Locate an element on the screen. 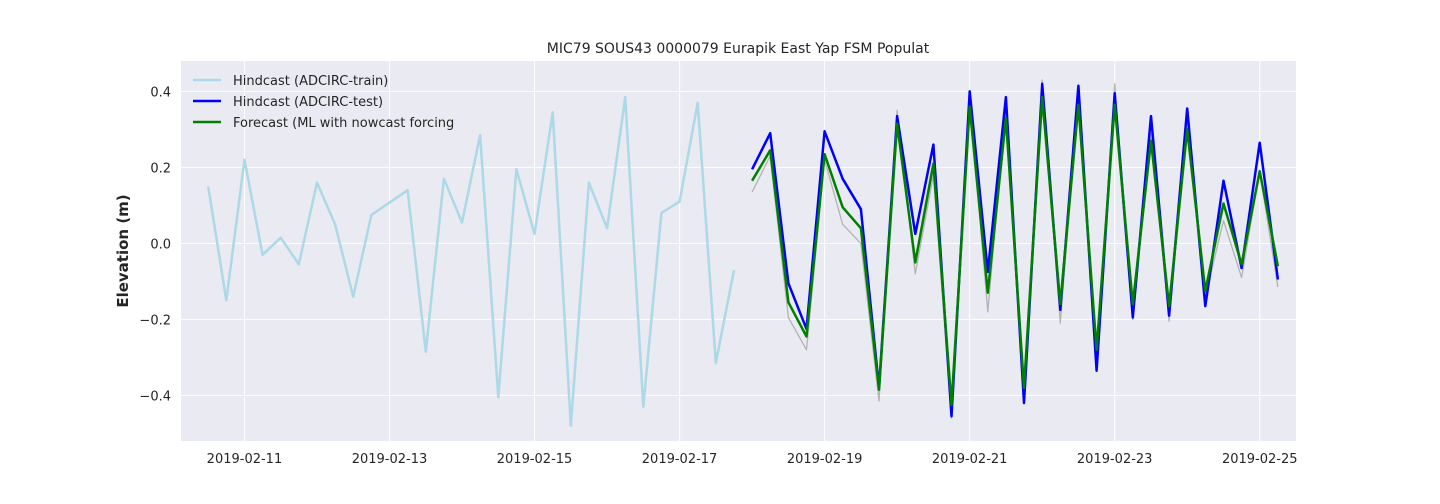  y-axis-label: Elevation (m) is located at coordinates (123, 250).